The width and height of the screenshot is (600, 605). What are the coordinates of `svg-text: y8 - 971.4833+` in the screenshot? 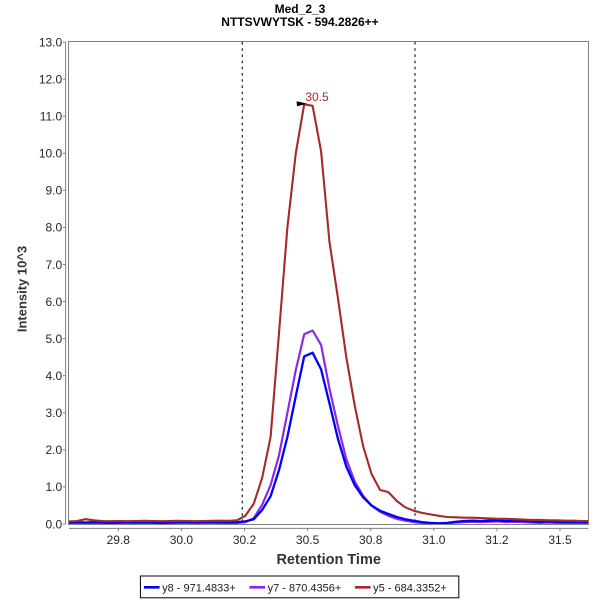 It's located at (199, 588).